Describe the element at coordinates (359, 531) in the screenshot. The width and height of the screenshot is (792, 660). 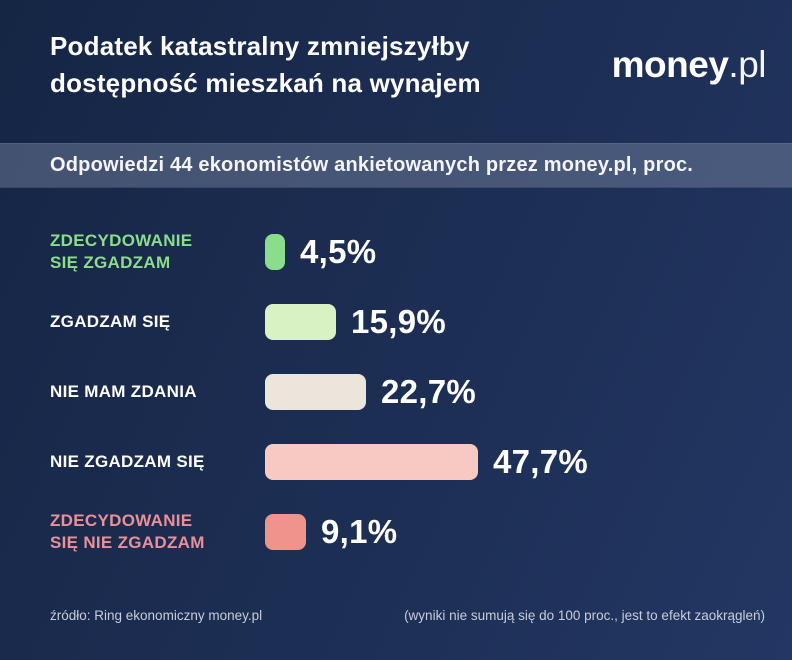
I see `value-label: 9,1%` at that location.